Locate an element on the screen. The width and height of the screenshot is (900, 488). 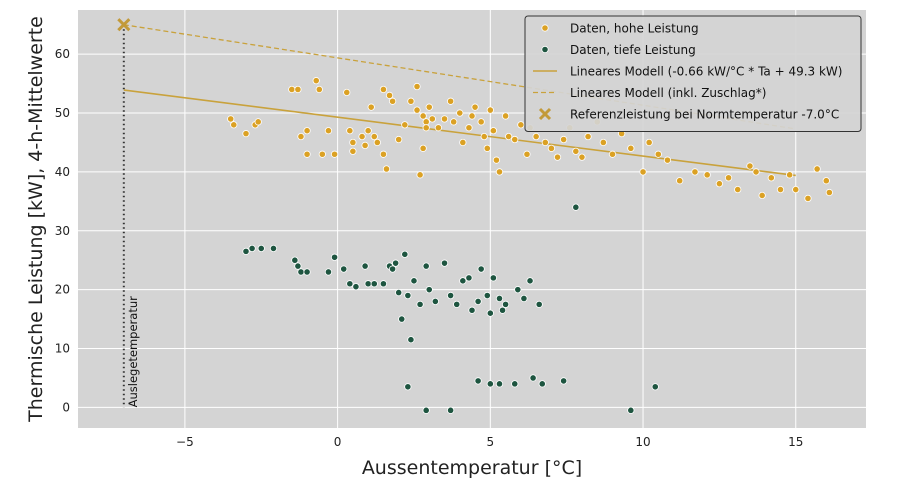
legend-marker is located at coordinates (545, 28).